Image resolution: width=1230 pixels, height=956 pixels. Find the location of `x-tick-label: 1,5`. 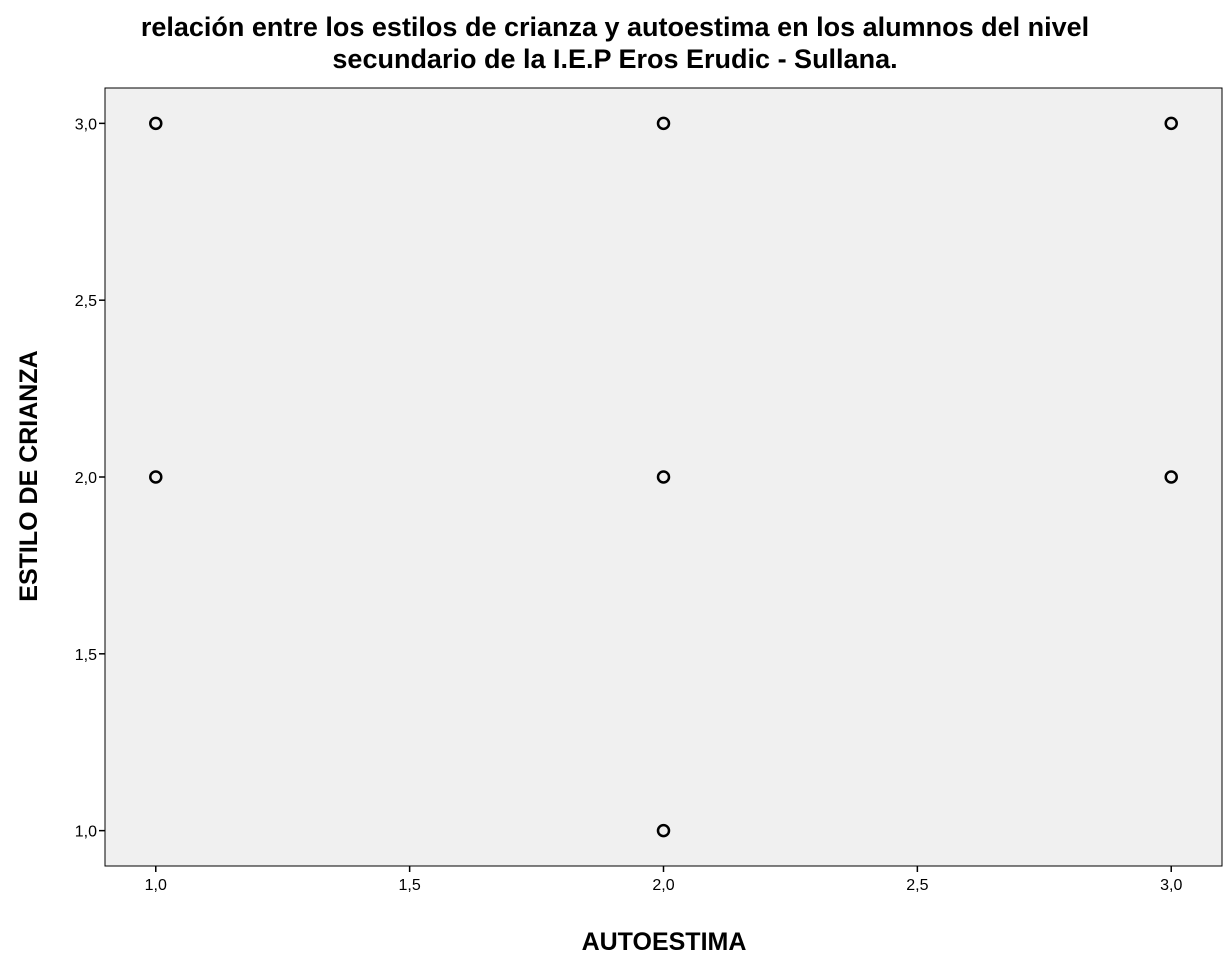

x-tick-label: 1,5 is located at coordinates (410, 885).